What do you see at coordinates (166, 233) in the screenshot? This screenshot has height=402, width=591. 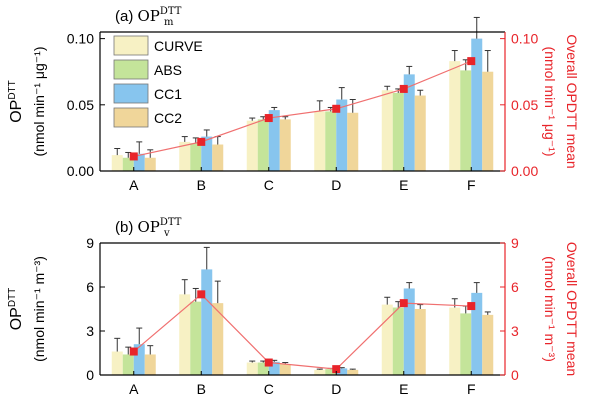 I see `title-sub: v` at bounding box center [166, 233].